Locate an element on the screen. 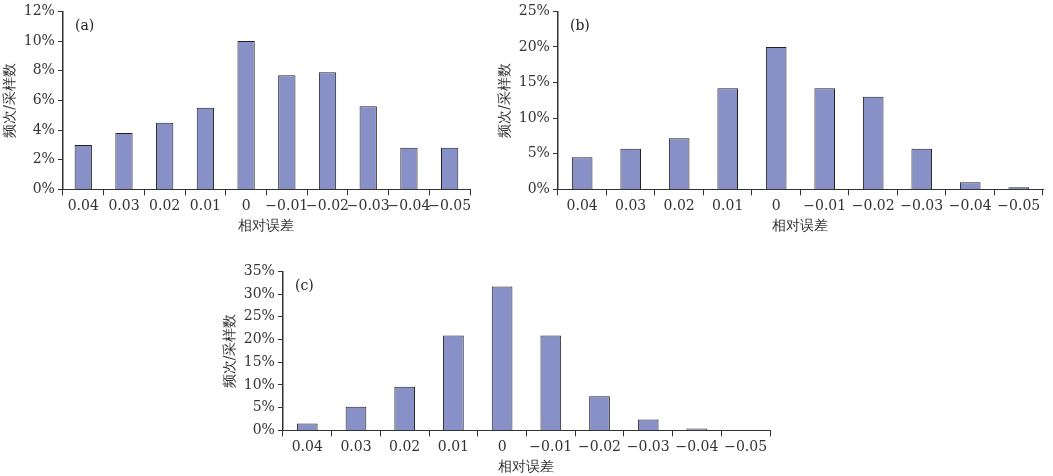 The height and width of the screenshot is (476, 1053). annotation: (b) is located at coordinates (579, 25).